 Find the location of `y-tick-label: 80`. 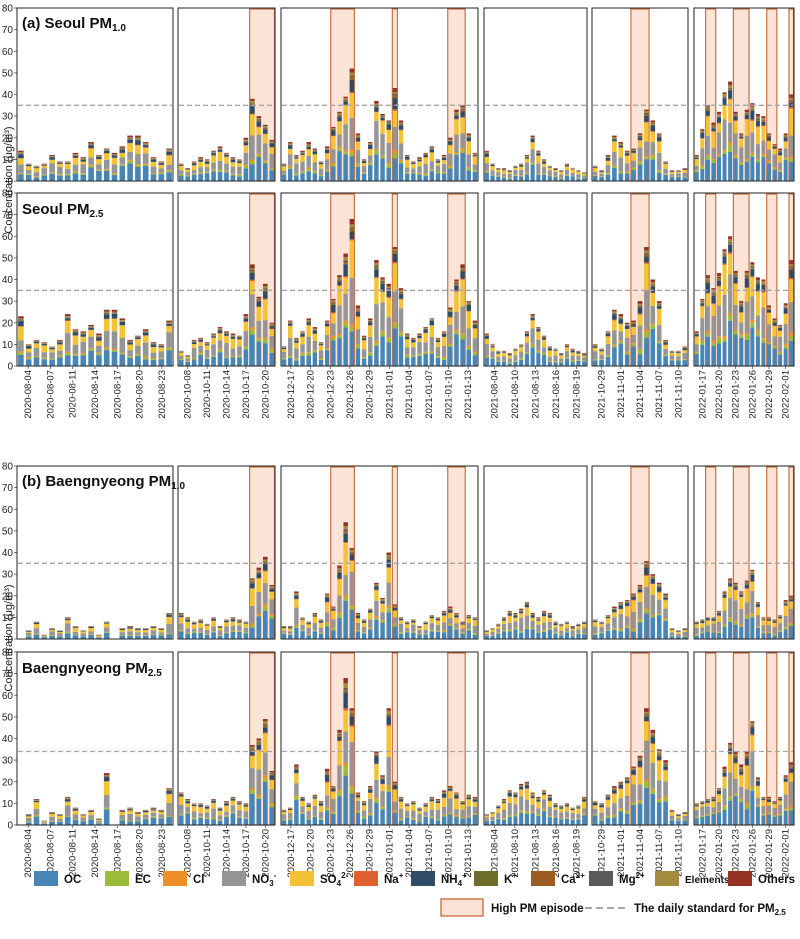

y-tick-label: 80 is located at coordinates (8, 194).